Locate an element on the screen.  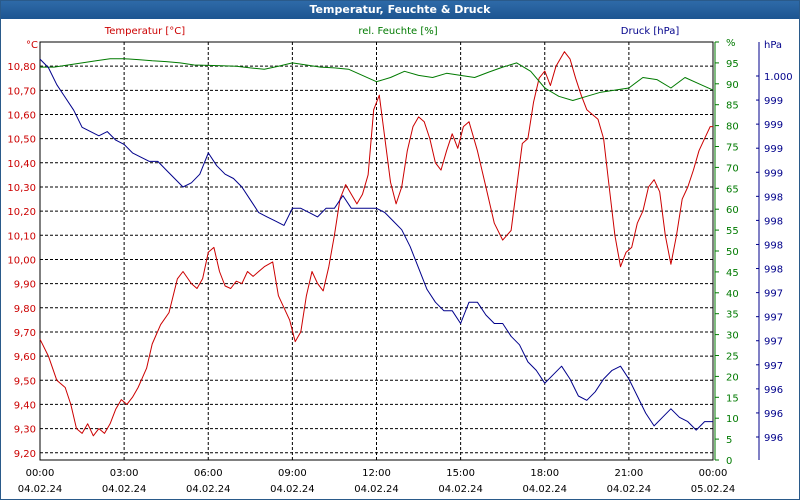
x-tick-time: 06:00 is located at coordinates (208, 473).